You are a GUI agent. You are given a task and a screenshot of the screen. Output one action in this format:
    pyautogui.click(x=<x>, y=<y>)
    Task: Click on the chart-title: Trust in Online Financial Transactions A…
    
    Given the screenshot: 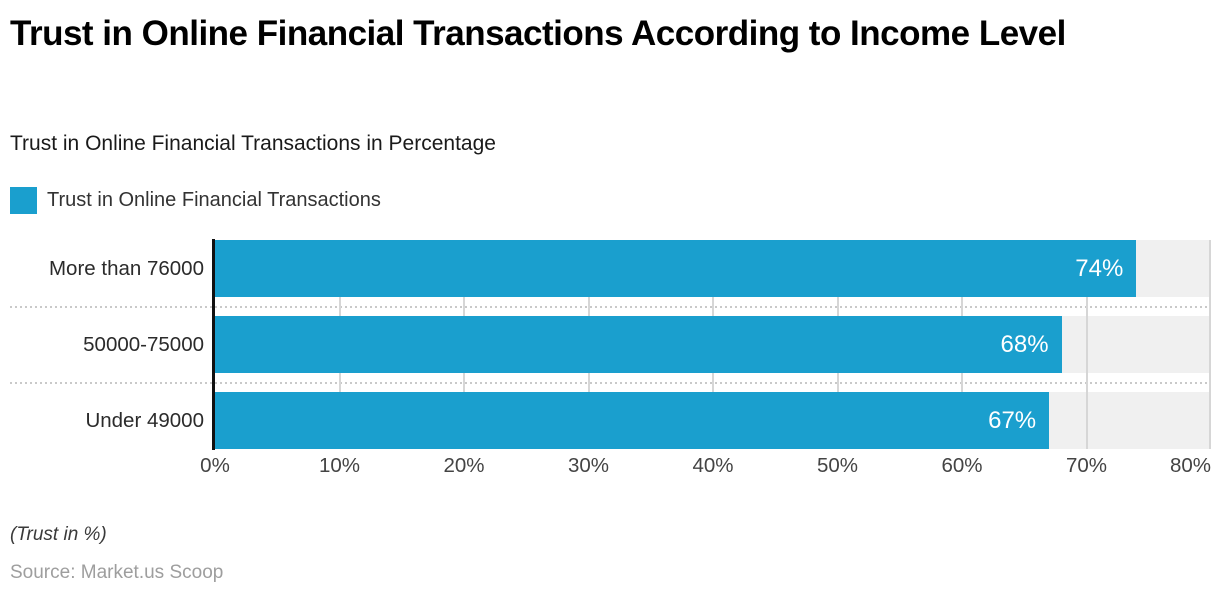 What is the action you would take?
    pyautogui.click(x=538, y=33)
    